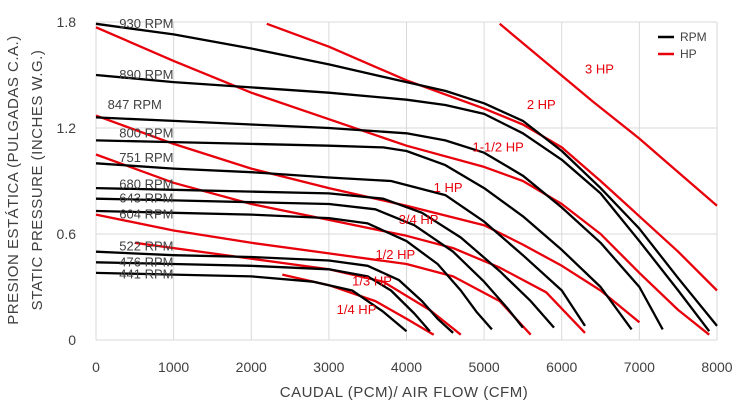 The image size is (741, 402). I want to click on y-axis-title-line1: PRESION ESTÁTICA (PULGADAS C.A.), so click(13, 179).